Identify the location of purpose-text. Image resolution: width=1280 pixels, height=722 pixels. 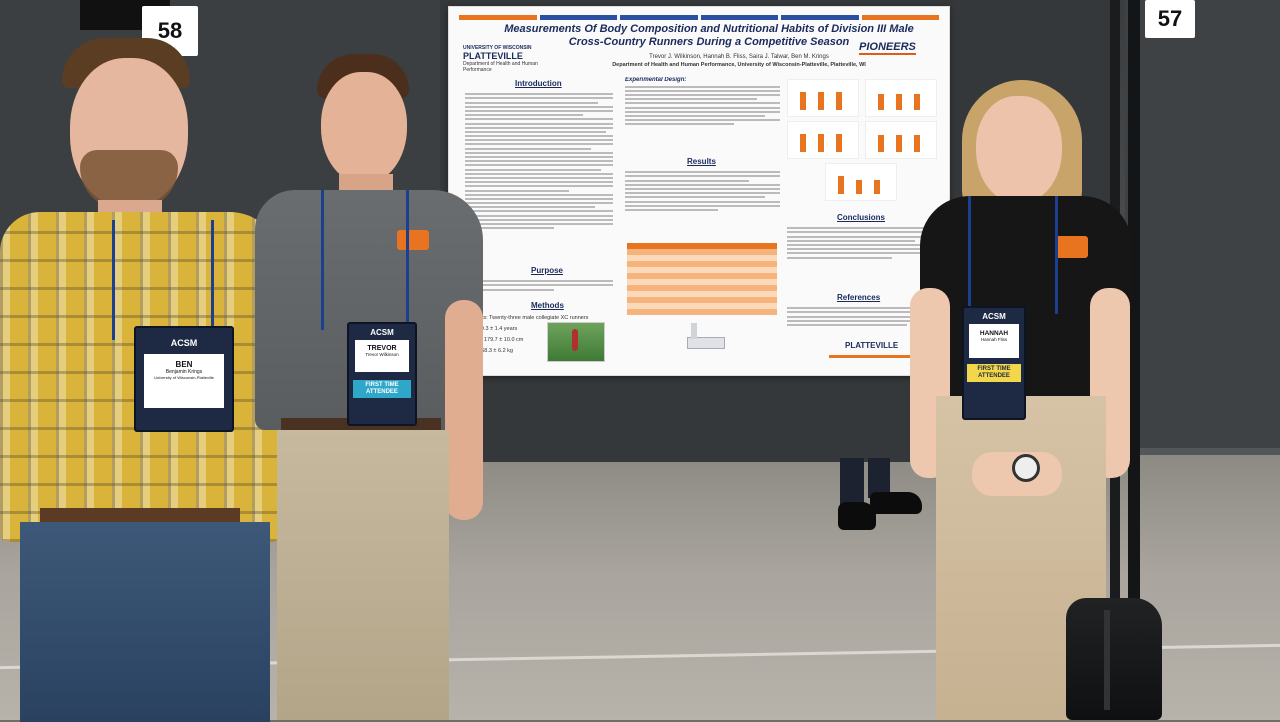
(539, 289).